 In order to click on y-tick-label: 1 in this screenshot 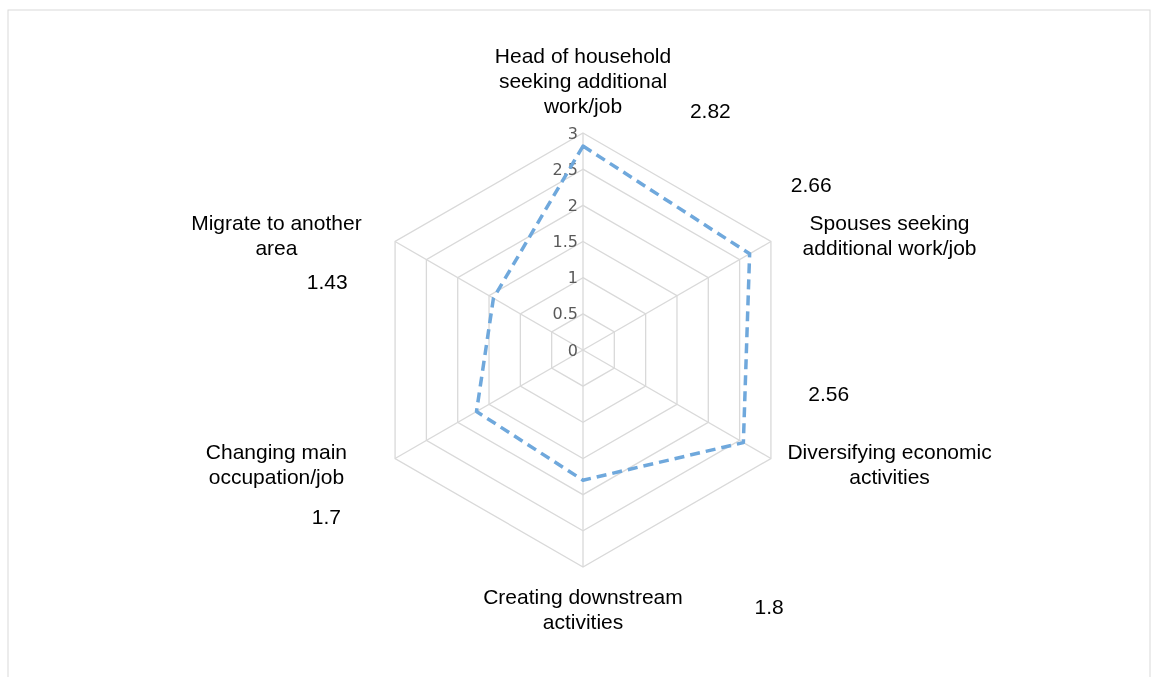, I will do `click(572, 278)`.